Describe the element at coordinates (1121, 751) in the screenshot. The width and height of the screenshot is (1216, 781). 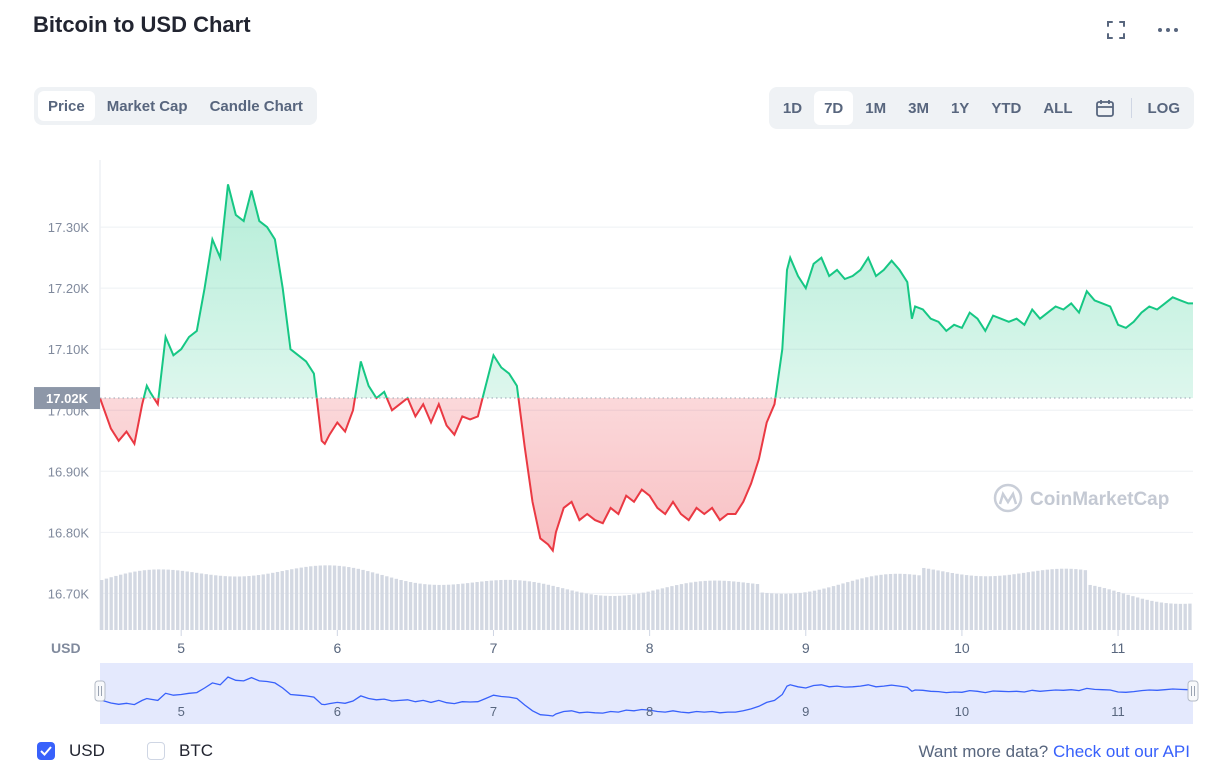
I see `api-link: Check out our API` at that location.